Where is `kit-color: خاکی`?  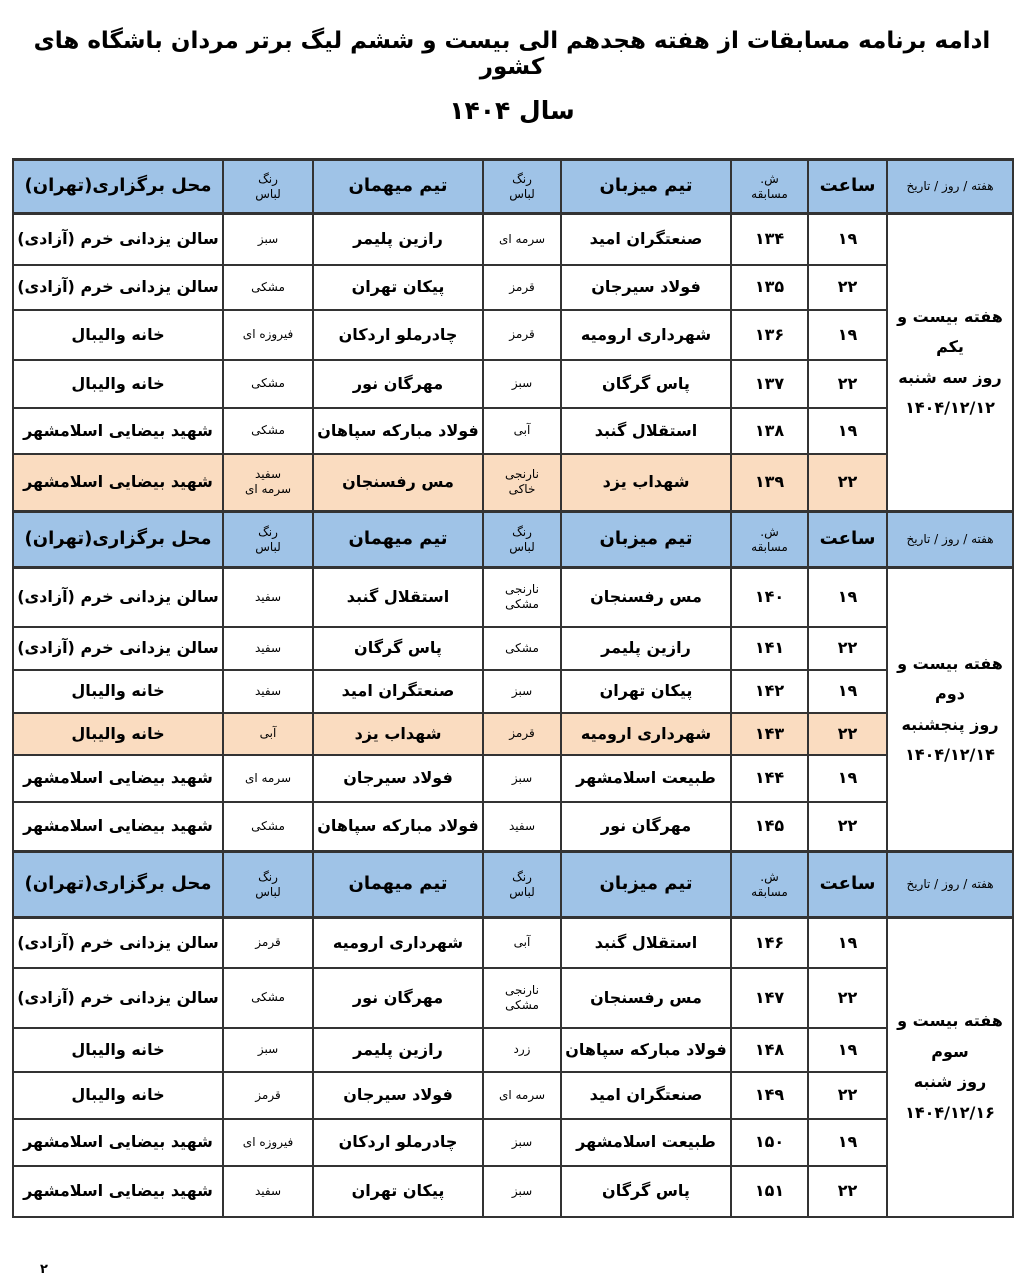
kit-color: خاکی is located at coordinates (522, 489).